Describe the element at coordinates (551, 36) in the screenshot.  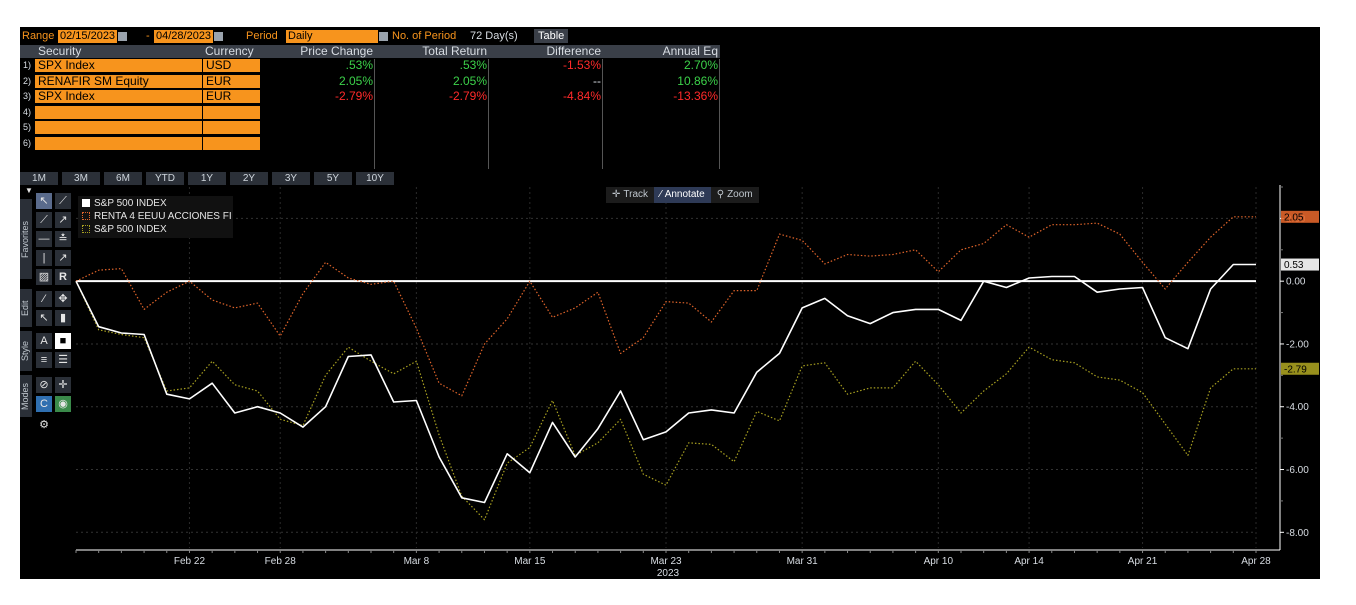
I see `table-button: Table` at that location.